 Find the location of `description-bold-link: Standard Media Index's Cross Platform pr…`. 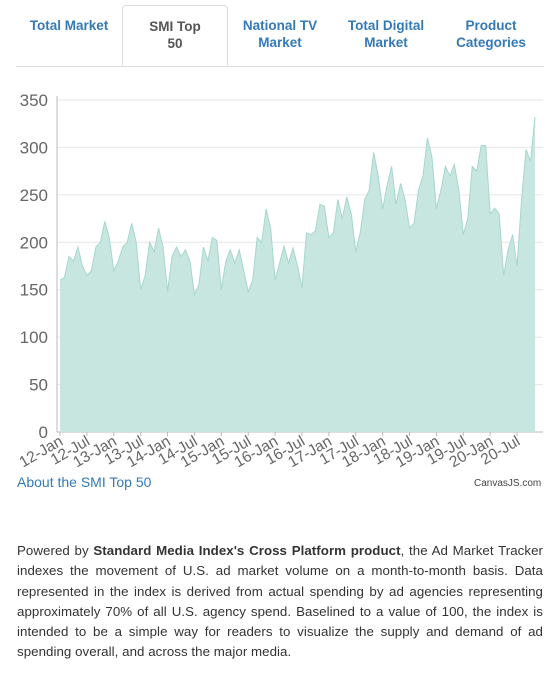

description-bold-link: Standard Media Index's Cross Platform pr… is located at coordinates (247, 550).